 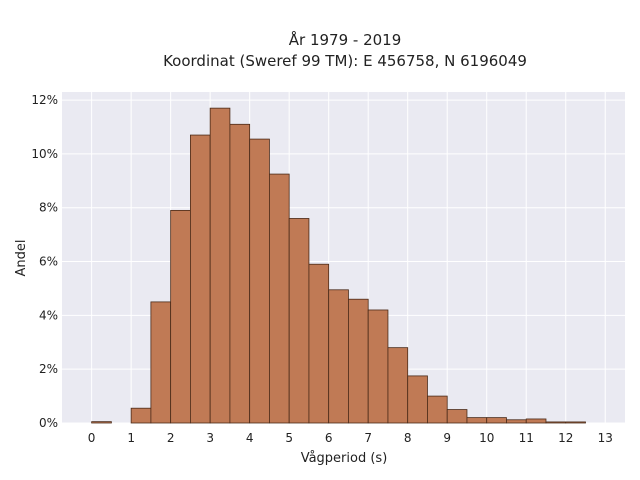 I want to click on x-tick-label: 8, so click(x=408, y=438).